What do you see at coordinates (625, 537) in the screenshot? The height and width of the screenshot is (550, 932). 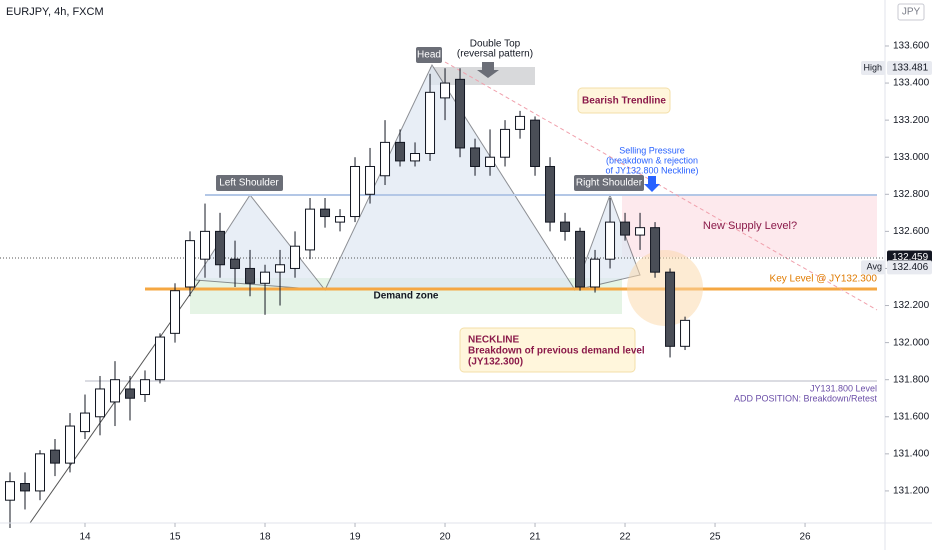 I see `x-tick-label: 22` at bounding box center [625, 537].